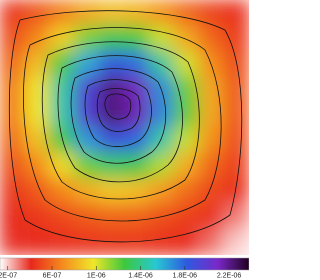 This screenshot has height=280, width=320. What do you see at coordinates (96, 275) in the screenshot?
I see `colorbar-tick-label: 1E-06` at bounding box center [96, 275].